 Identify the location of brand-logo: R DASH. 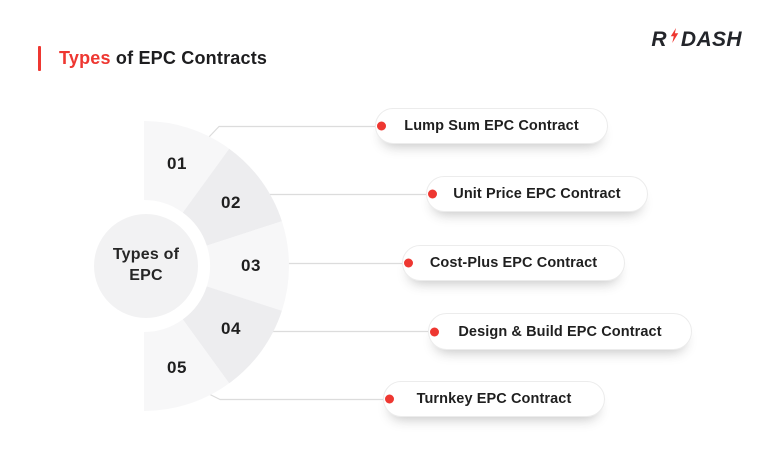
(696, 40).